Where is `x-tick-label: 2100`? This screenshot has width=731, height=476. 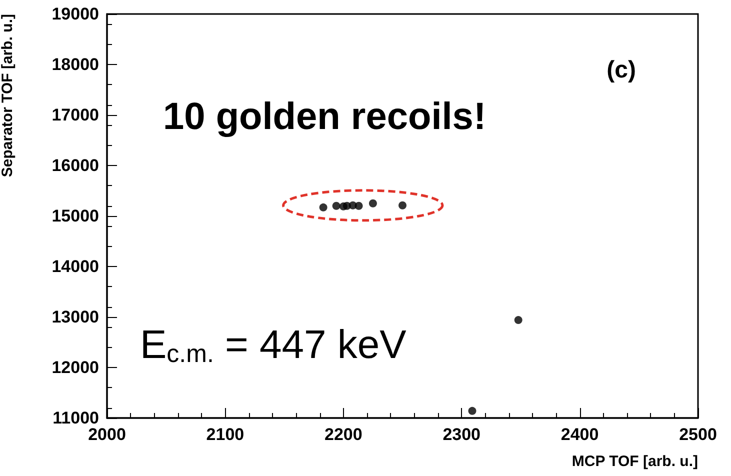 x-tick-label: 2100 is located at coordinates (225, 434).